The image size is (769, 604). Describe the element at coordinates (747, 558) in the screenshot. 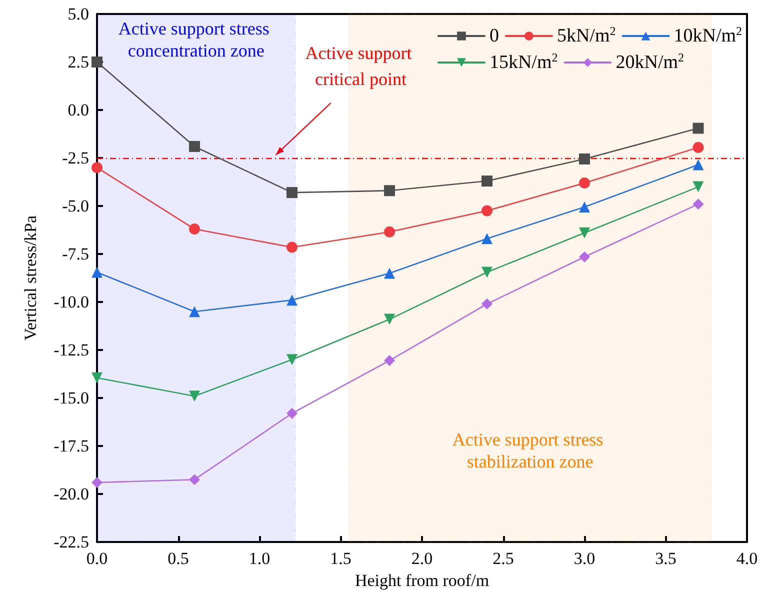

I see `x-tick-label: 4.0` at that location.